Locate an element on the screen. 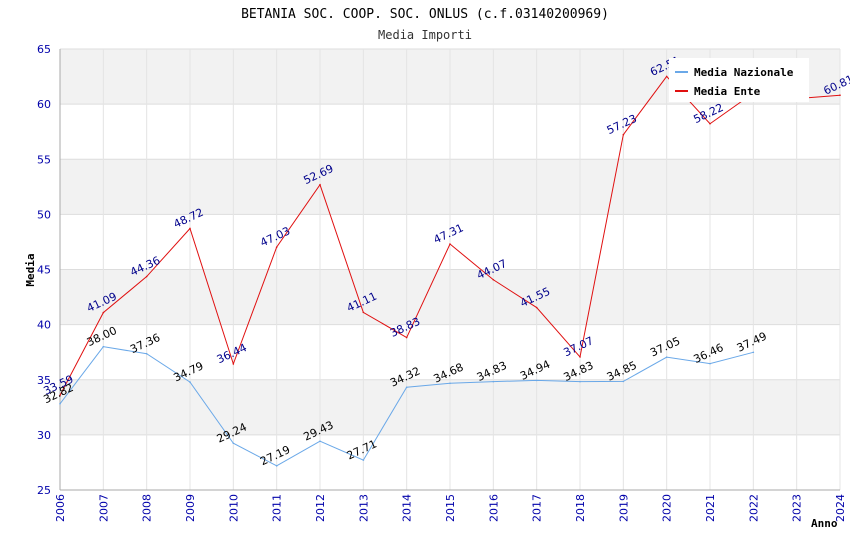 The image size is (850, 550). y-tick-label: 65 is located at coordinates (44, 49).